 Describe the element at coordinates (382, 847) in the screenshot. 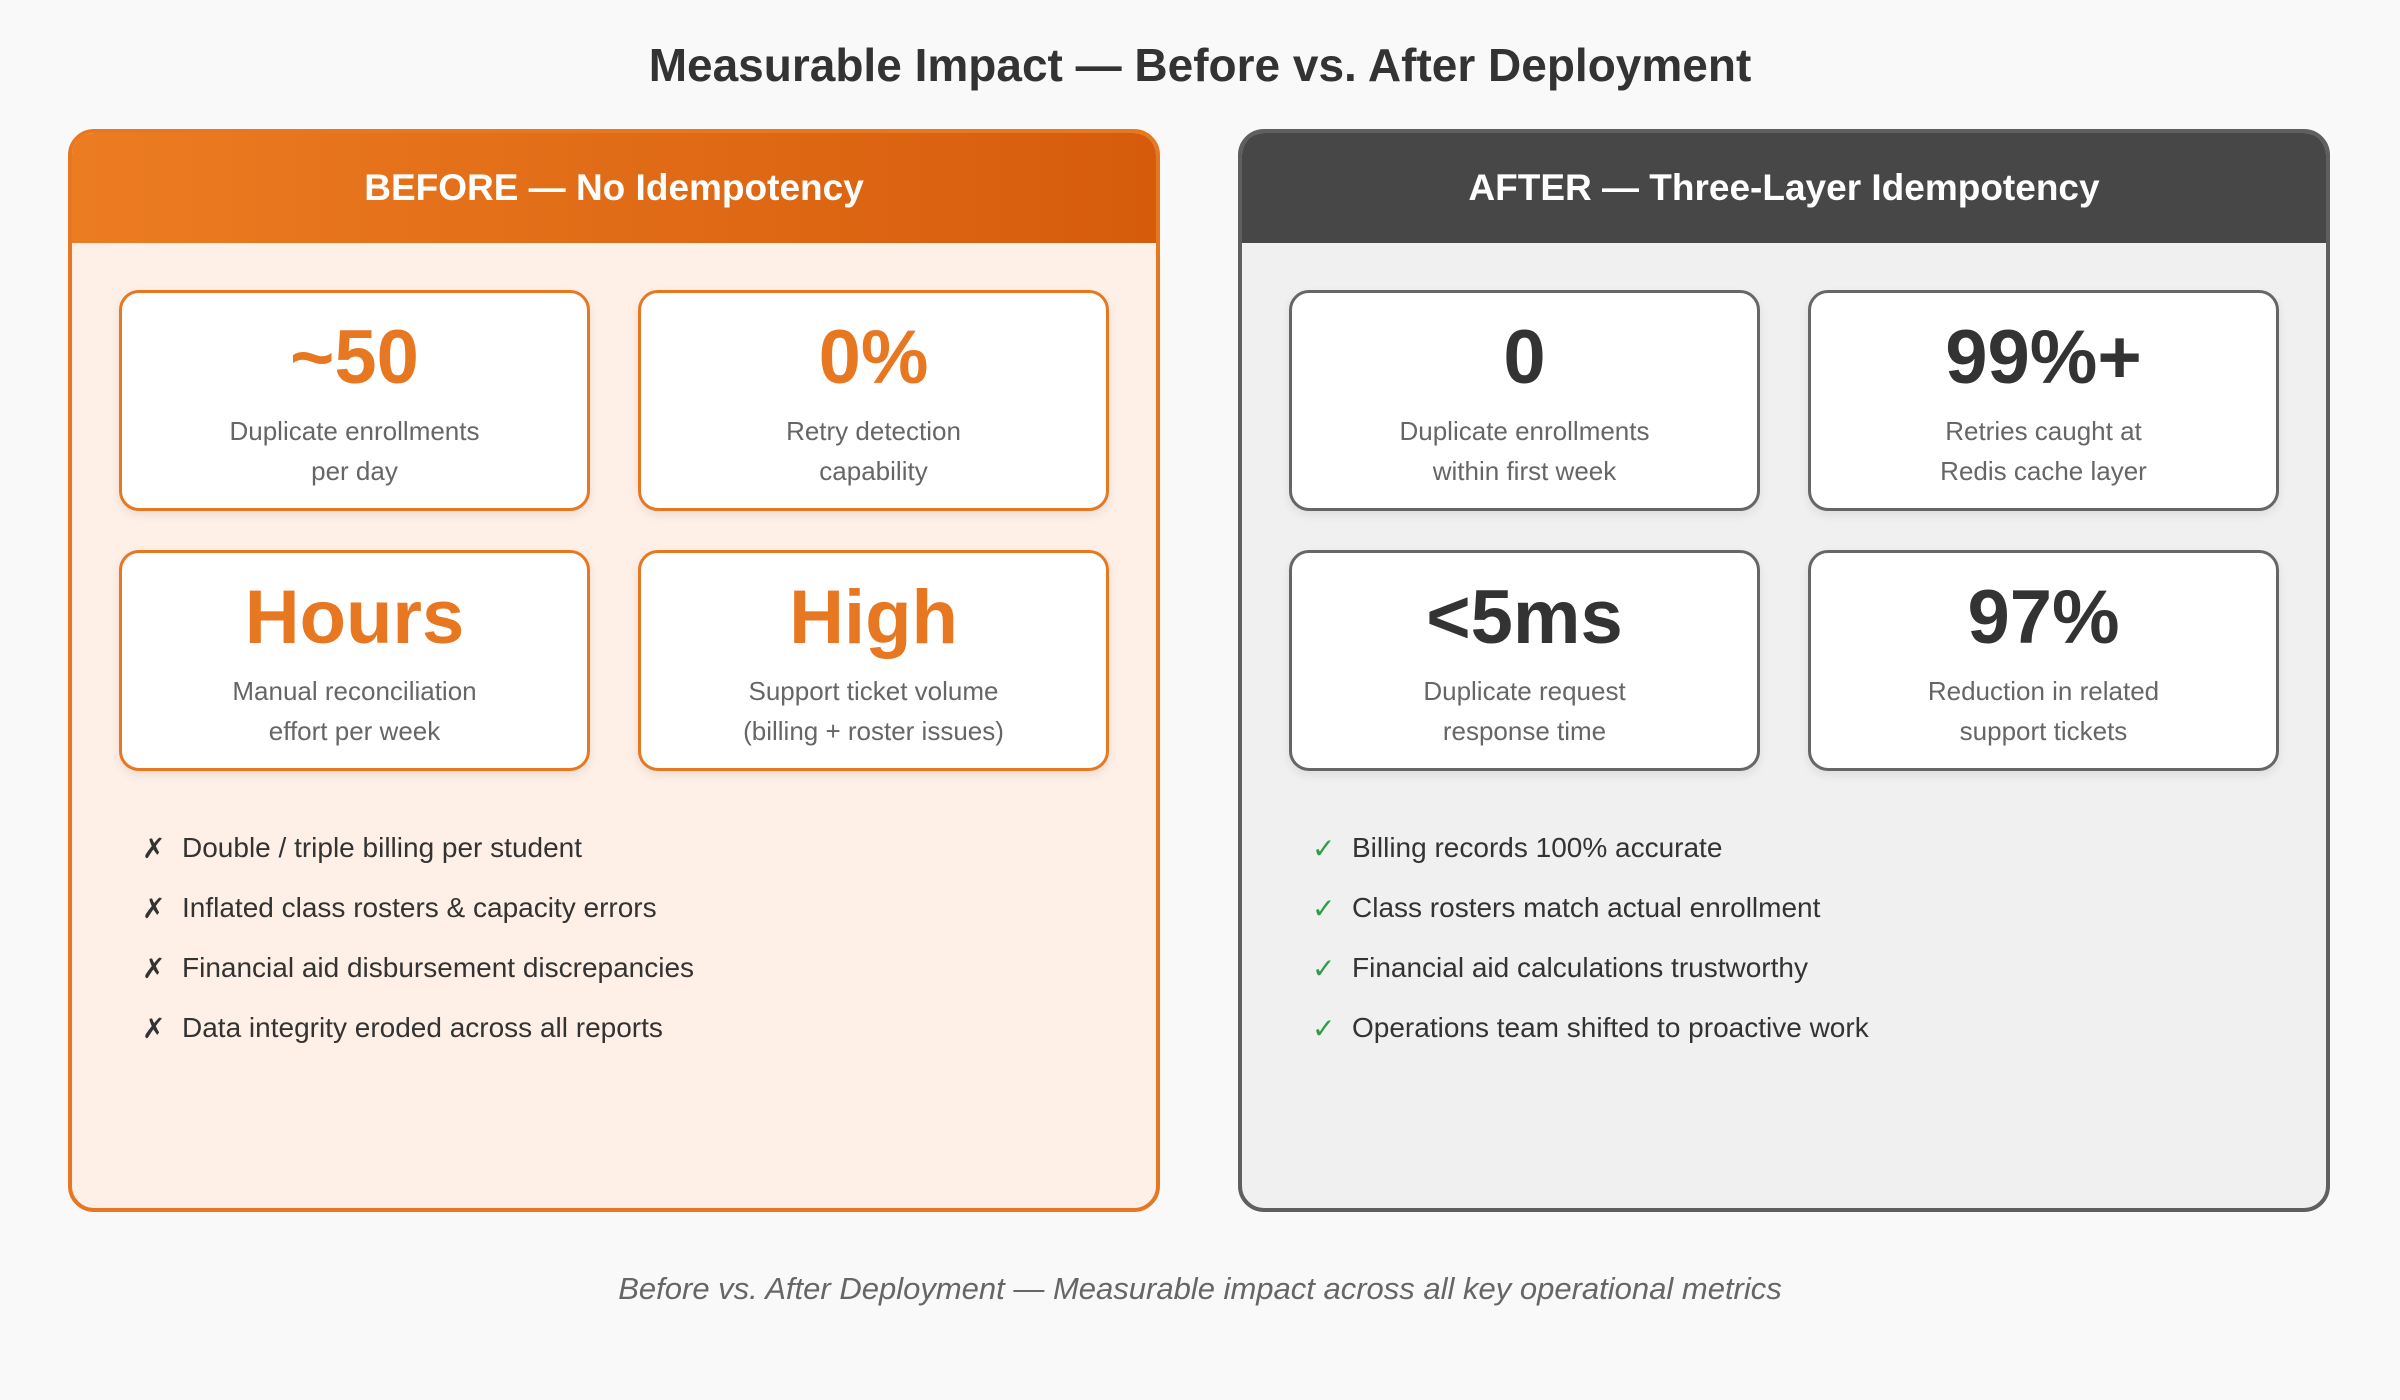

I see `list-item-text: Double / triple billing per student` at that location.